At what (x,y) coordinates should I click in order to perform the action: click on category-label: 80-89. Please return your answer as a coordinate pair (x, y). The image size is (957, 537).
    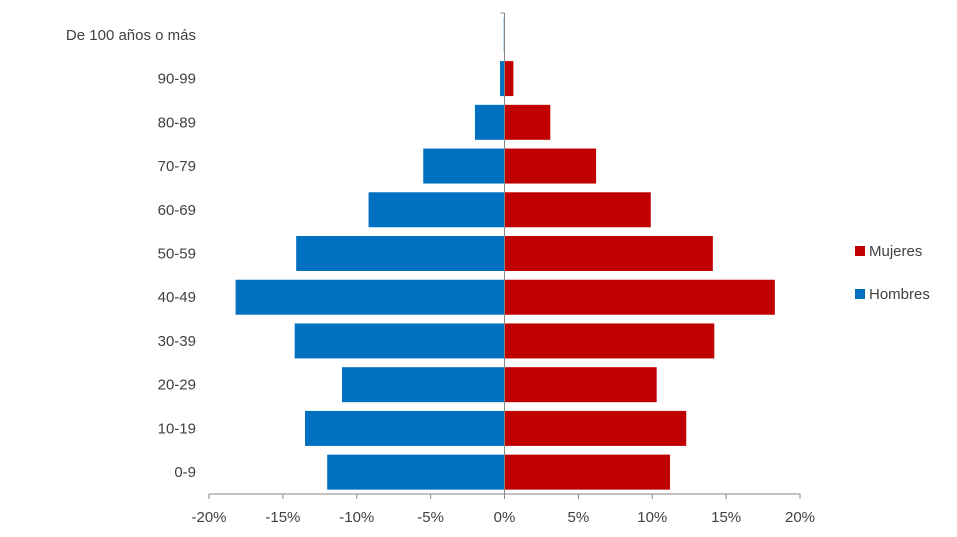
    Looking at the image, I should click on (177, 122).